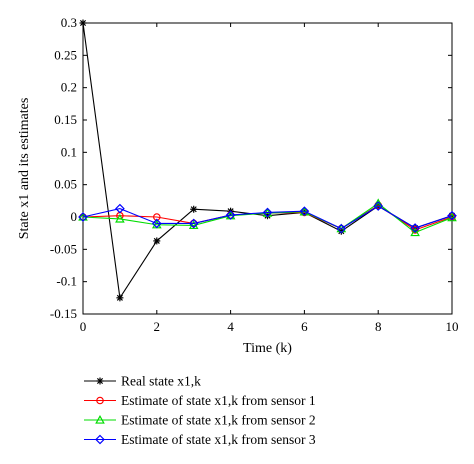 This screenshot has width=474, height=464. I want to click on legend-label: Estimate of state x1,k from sensor 2, so click(218, 420).